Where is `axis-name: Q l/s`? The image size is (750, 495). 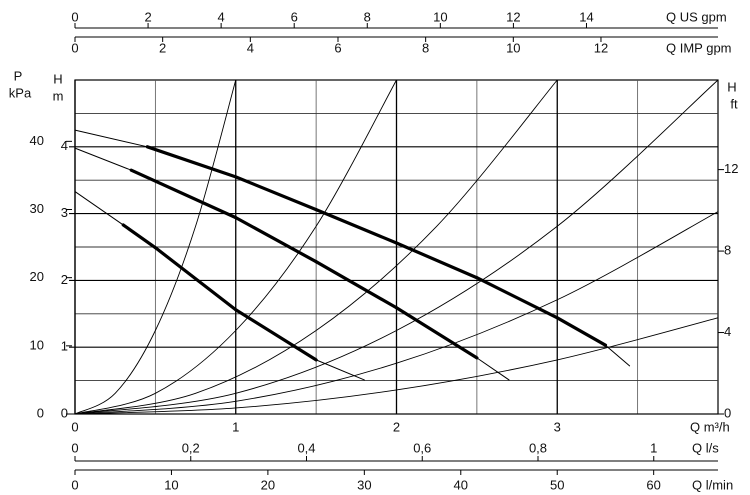 axis-name: Q l/s is located at coordinates (705, 447).